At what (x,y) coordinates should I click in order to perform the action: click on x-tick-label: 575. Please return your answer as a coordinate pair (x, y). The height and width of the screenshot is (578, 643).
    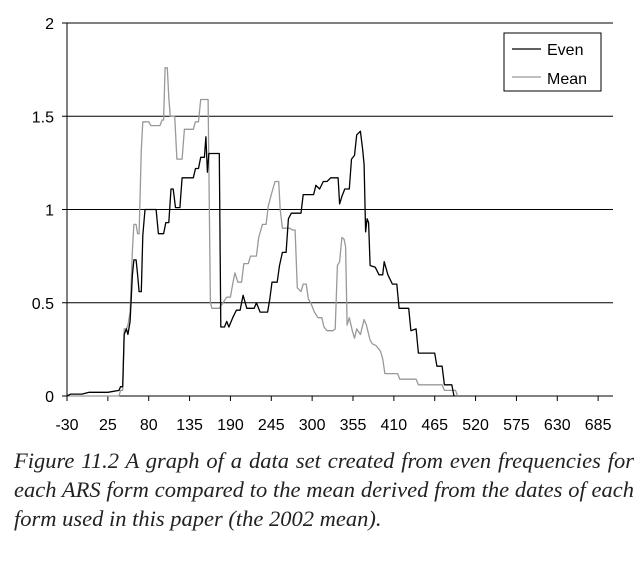
    Looking at the image, I should click on (516, 425).